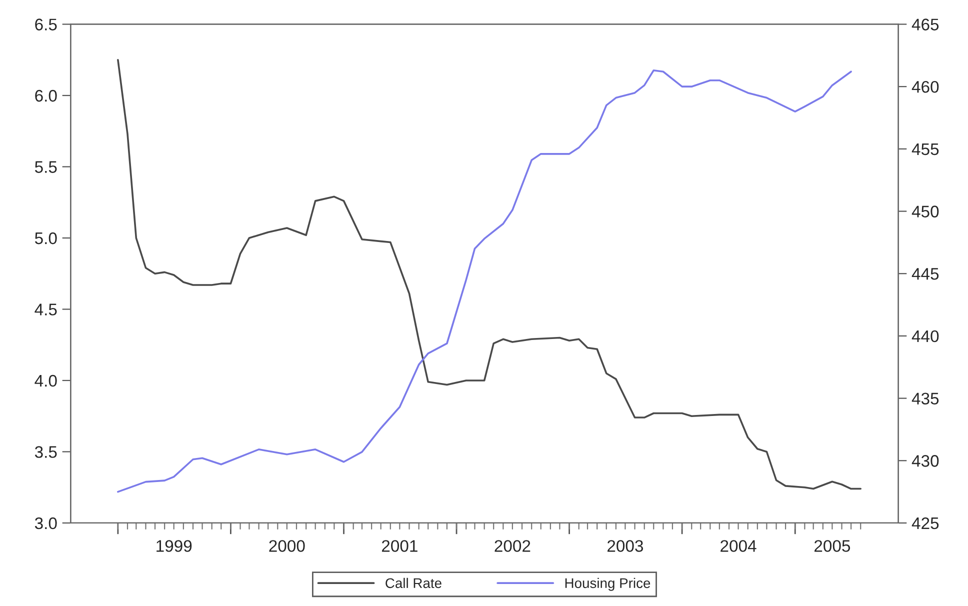 This screenshot has width=968, height=606. I want to click on y2-tick-label: 440, so click(925, 336).